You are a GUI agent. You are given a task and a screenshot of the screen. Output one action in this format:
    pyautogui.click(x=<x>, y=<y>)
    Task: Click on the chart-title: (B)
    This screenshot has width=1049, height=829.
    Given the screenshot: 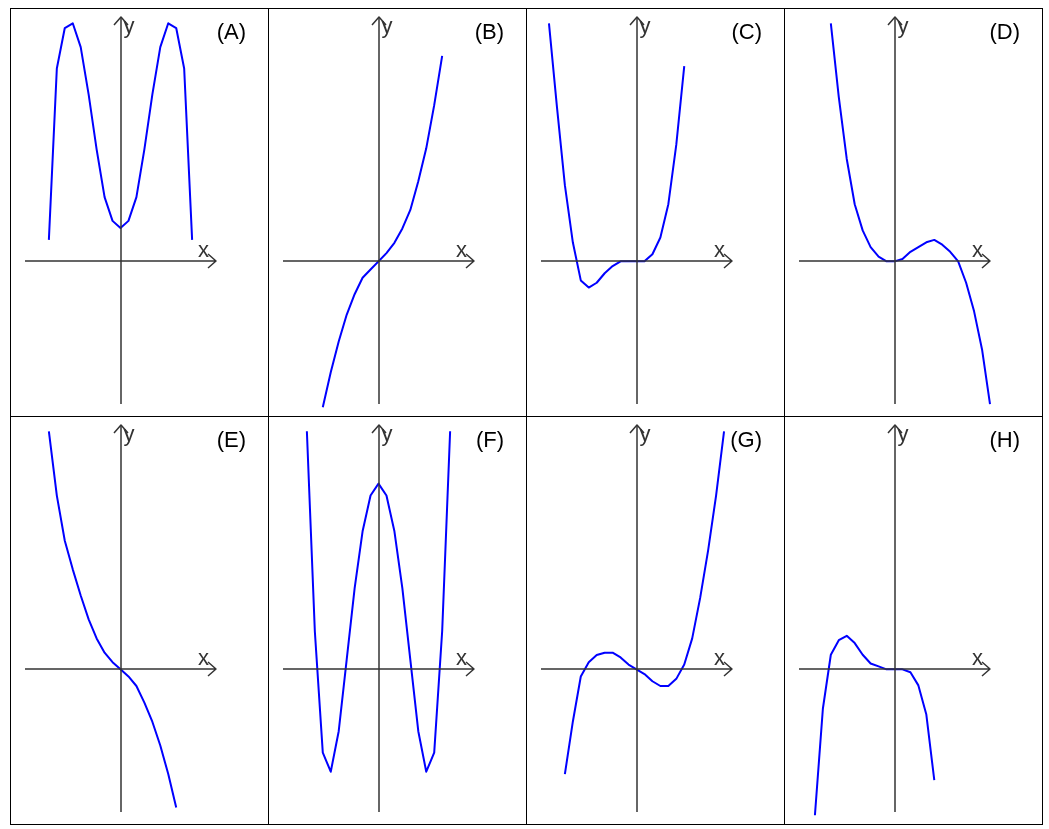 What is the action you would take?
    pyautogui.click(x=489, y=31)
    